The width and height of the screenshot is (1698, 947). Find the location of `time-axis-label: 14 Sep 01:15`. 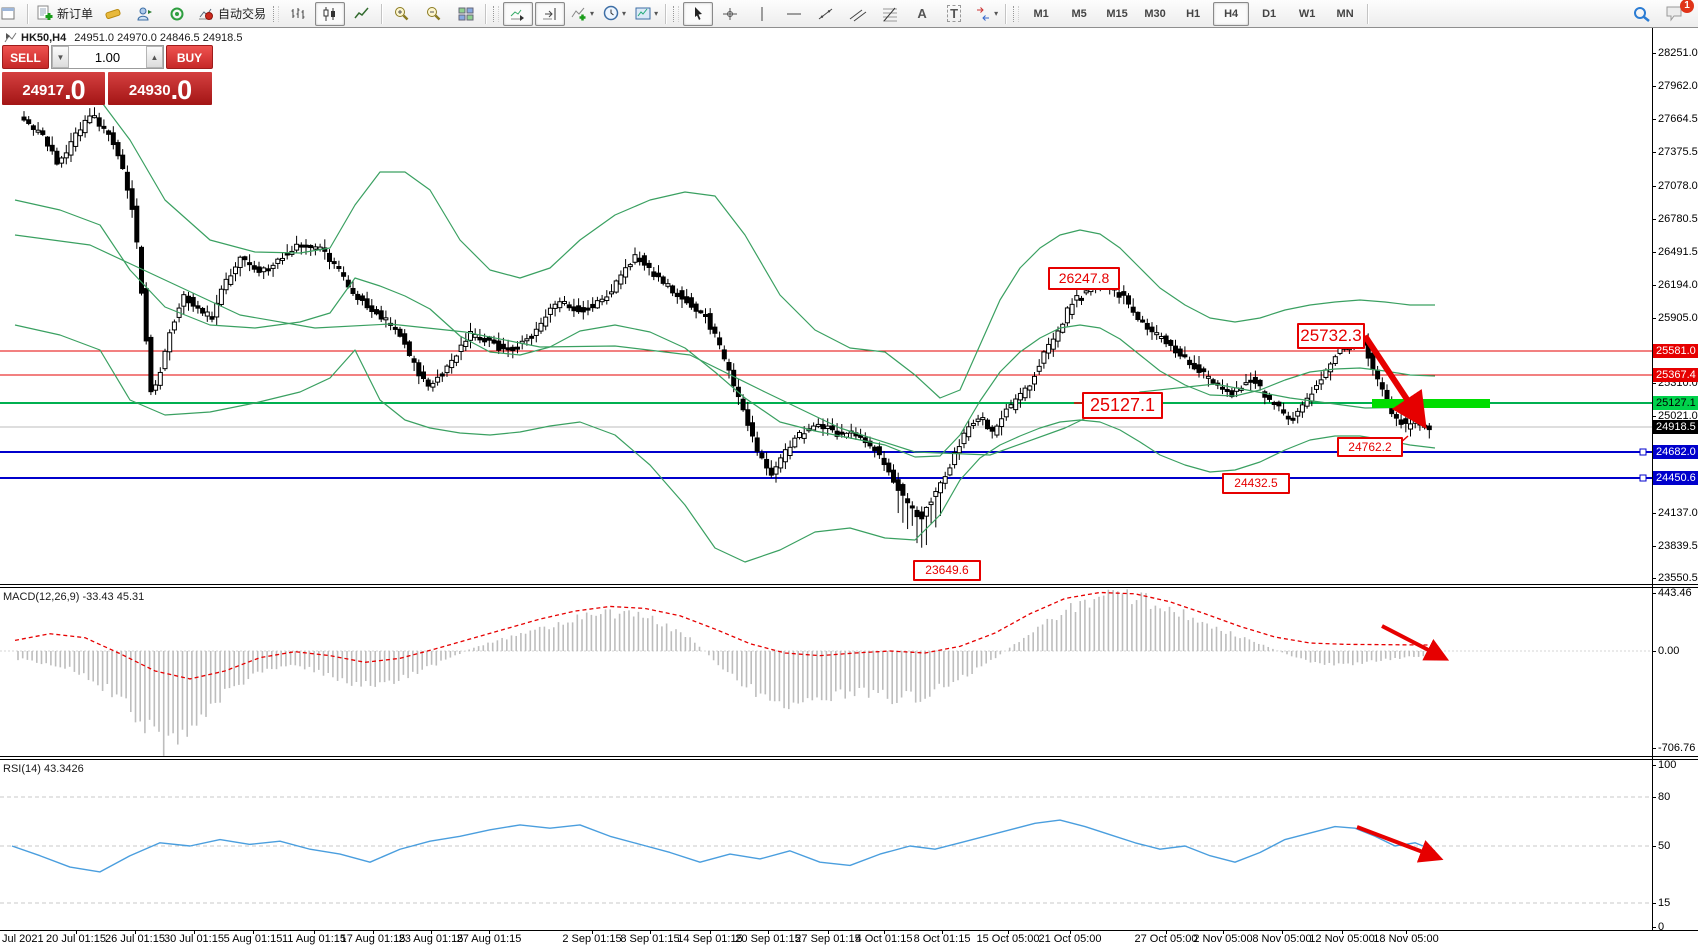

time-axis-label: 14 Sep 01:15 is located at coordinates (710, 939).